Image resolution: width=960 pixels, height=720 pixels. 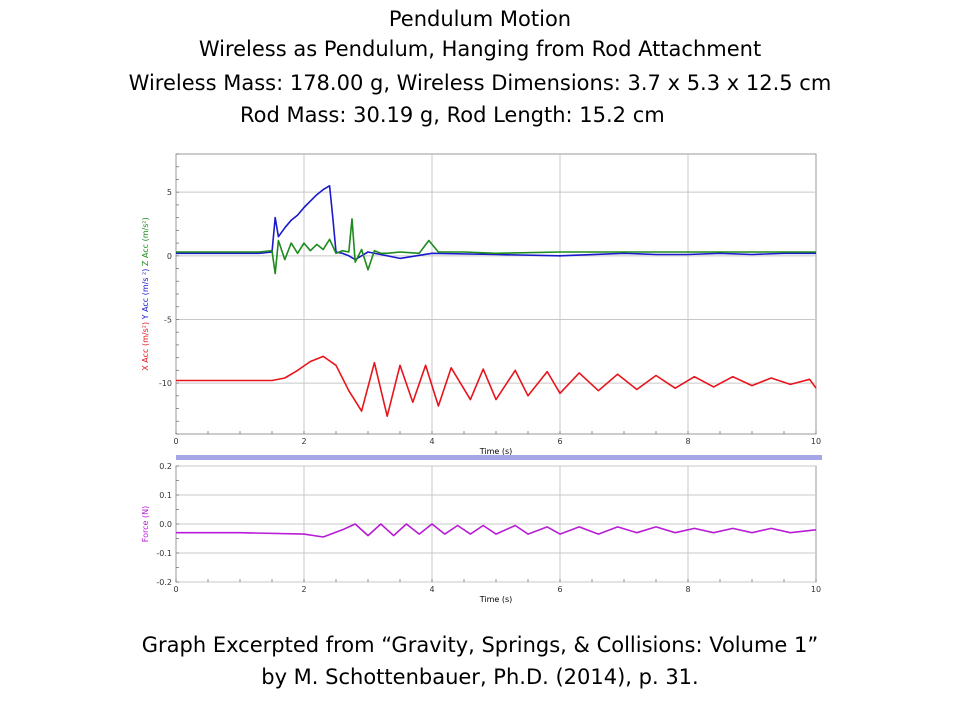 I want to click on y-tick-label: 0, so click(x=169, y=256).